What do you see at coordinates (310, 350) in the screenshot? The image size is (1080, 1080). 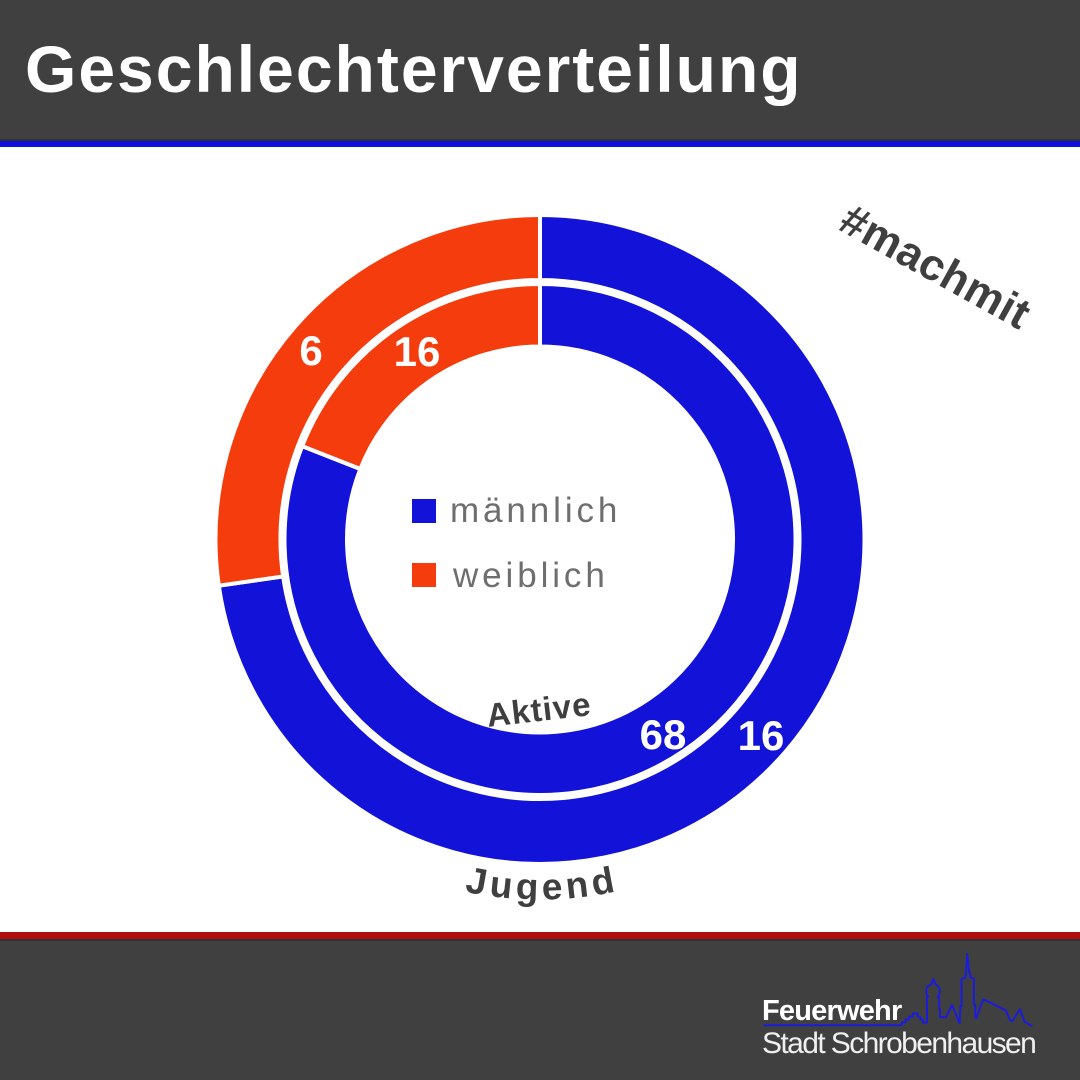 I see `svg-text: 6` at bounding box center [310, 350].